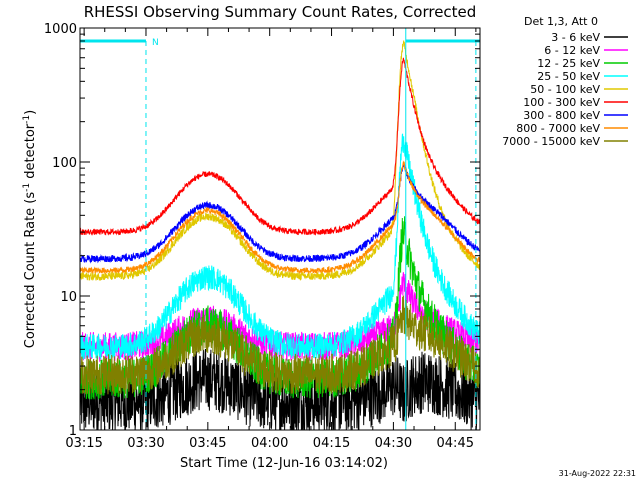 Image resolution: width=640 pixels, height=480 pixels. Describe the element at coordinates (68, 297) in the screenshot. I see `y-tick-label: 10` at that location.